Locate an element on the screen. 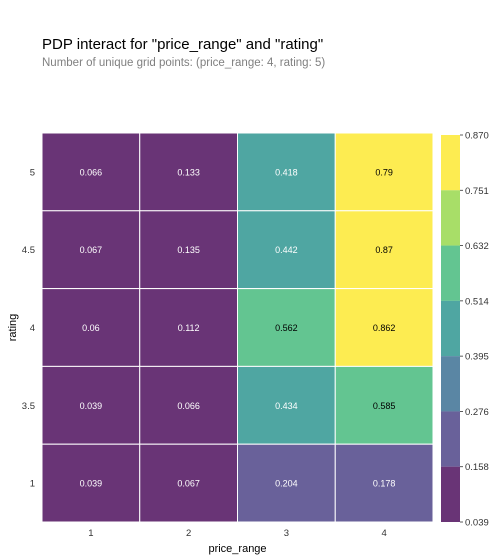  cell-value-label: 0.585 is located at coordinates (384, 406).